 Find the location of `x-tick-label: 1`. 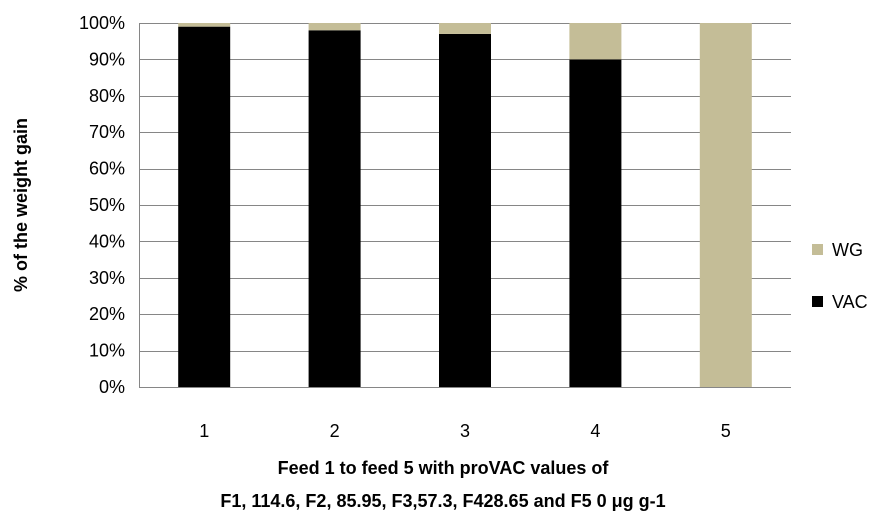

x-tick-label: 1 is located at coordinates (204, 431).